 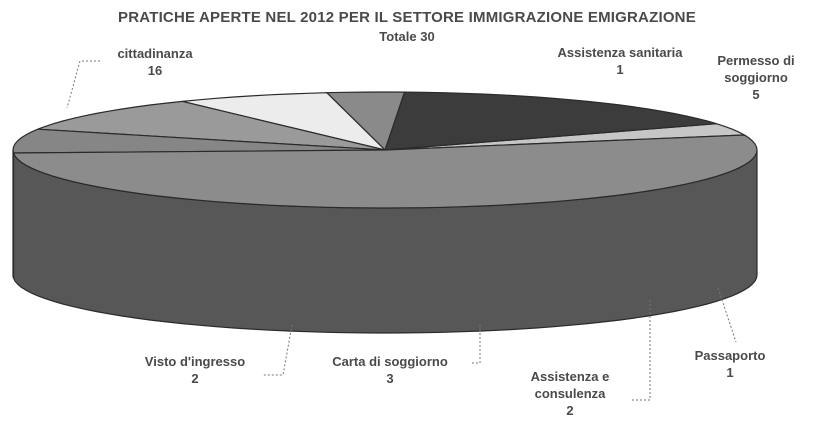 I want to click on label-permesso-soggiorno-name: Permesso di soggiorno, so click(x=756, y=69).